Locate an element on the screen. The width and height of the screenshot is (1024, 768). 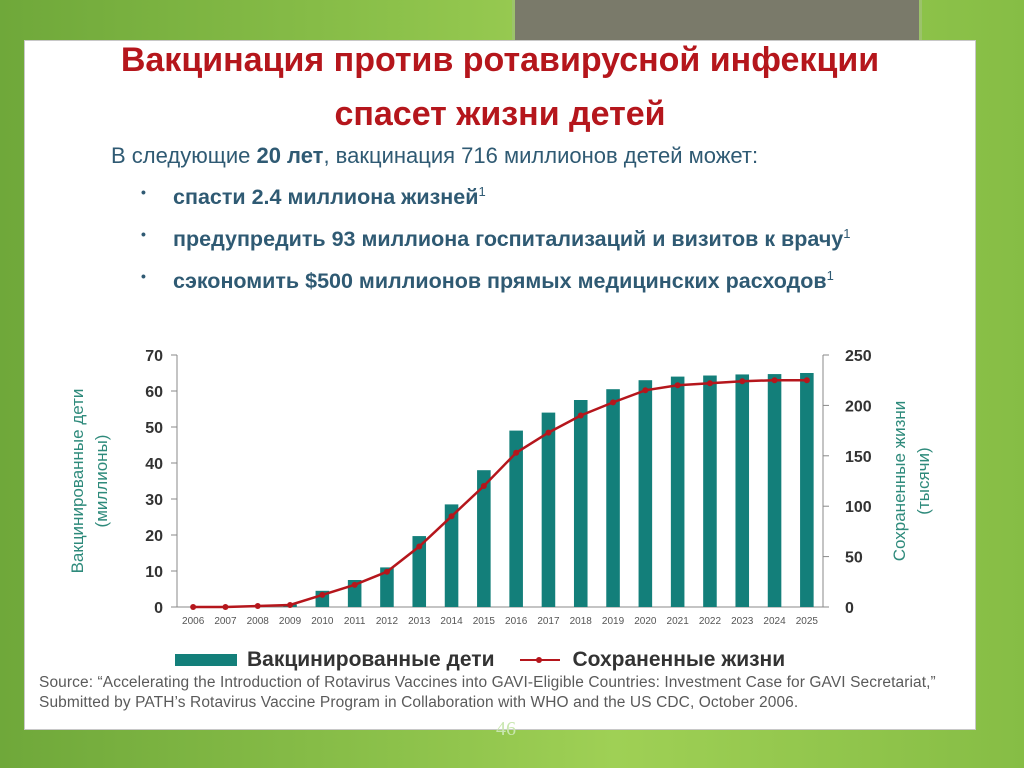
slide-title-line1: Вакцинация против ротавирусной инфекции is located at coordinates (500, 60).